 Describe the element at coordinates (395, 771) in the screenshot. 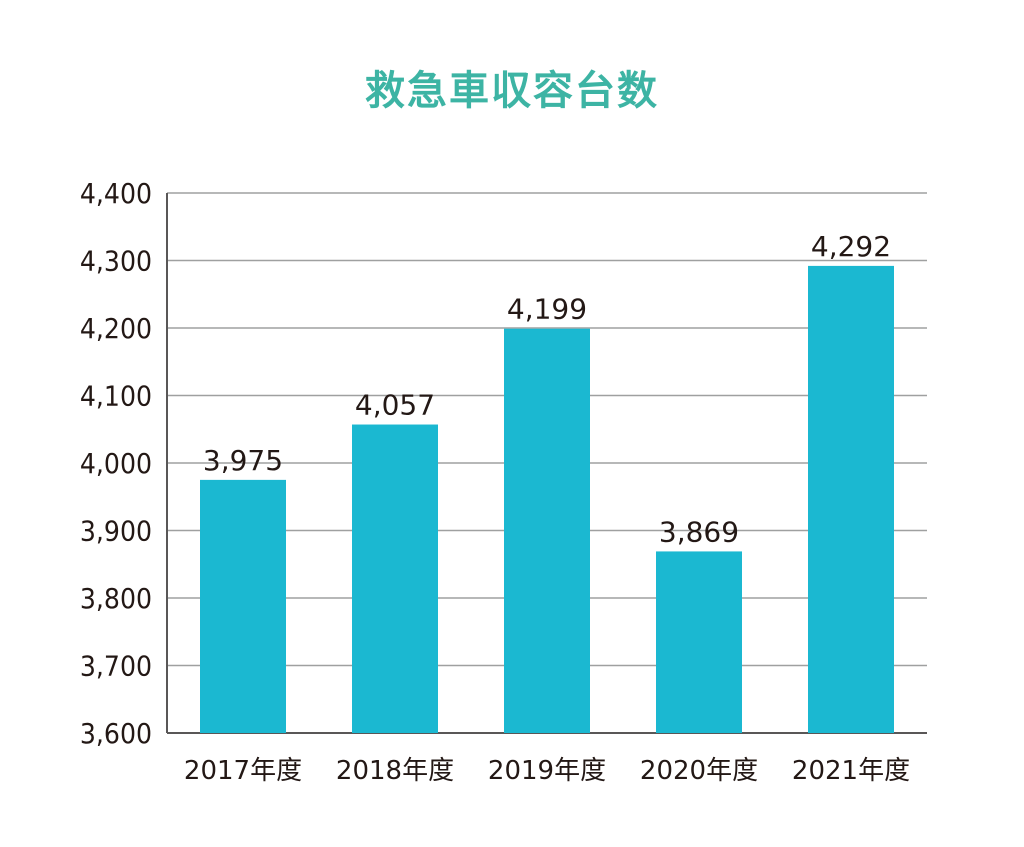

I see `x-tick-label: 2018年度` at that location.